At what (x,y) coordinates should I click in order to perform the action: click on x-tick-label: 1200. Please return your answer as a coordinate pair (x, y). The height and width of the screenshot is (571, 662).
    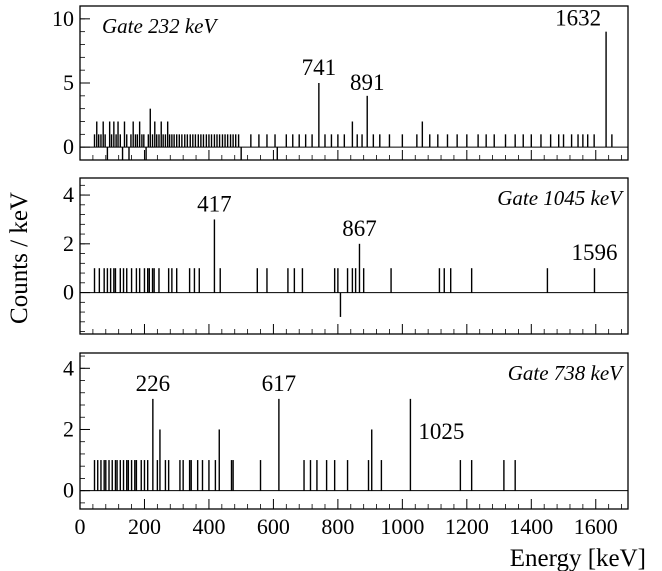
    Looking at the image, I should click on (467, 526).